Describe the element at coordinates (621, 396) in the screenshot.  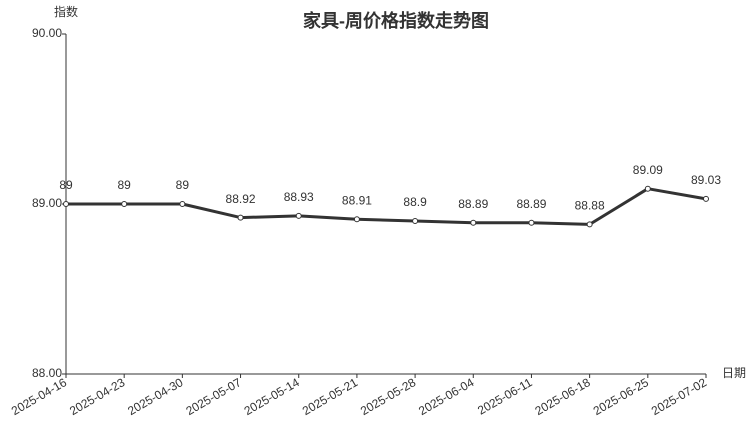
I see `x-tick-label: 2025-06-25` at that location.